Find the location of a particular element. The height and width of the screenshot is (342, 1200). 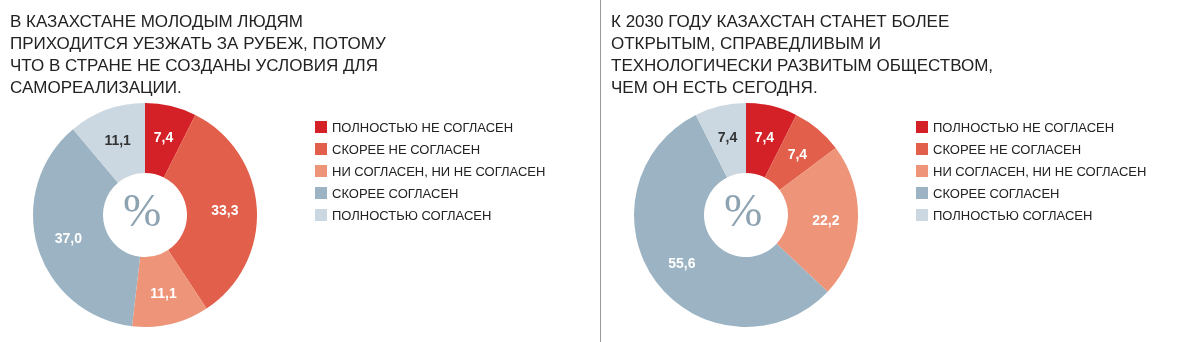

chart-title: К 2030 ГОДУ КАЗАХСТАН СТАНЕТ БОЛЕЕ ОТКРЫТЫМ, СПРАВЕДЛИВЫМ И ТЕХНОЛОГИЧЕСКИ РАЗВИТЫМ ОБЩЕСТВОМ, ЧЕМ ОН ЕСТЬ СЕГОДНЯ. is located at coordinates (804, 54).